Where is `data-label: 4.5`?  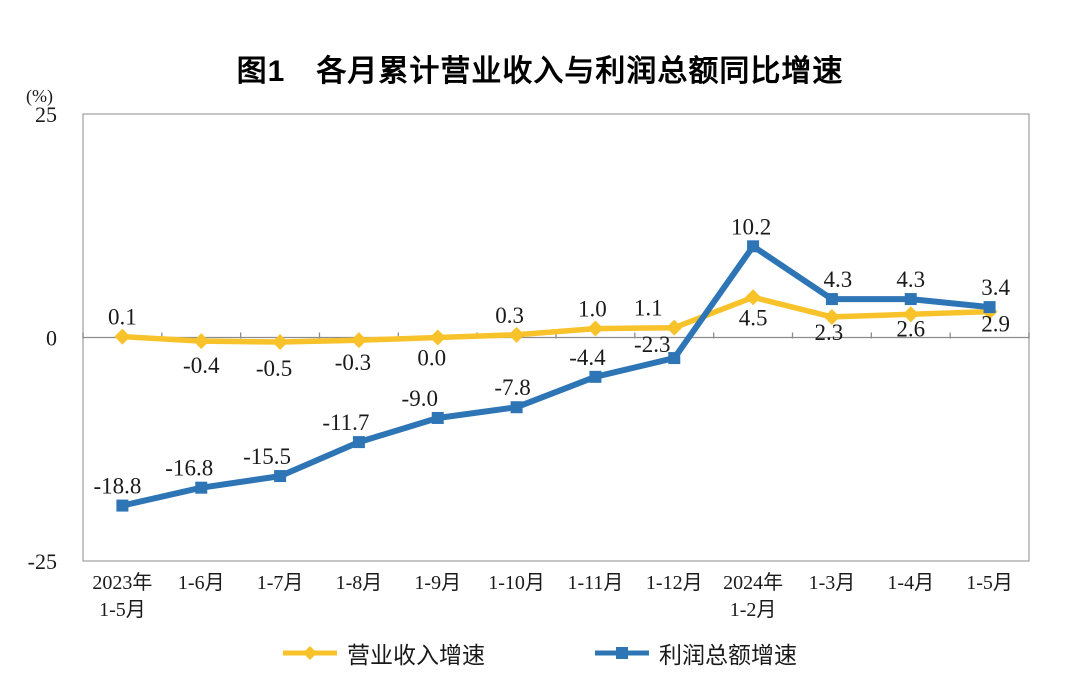
data-label: 4.5 is located at coordinates (753, 317).